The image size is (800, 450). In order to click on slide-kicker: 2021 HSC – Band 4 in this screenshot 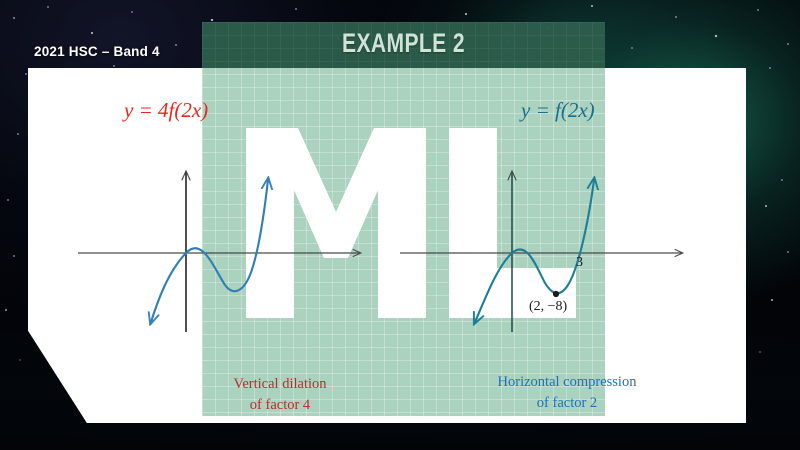, I will do `click(97, 51)`.